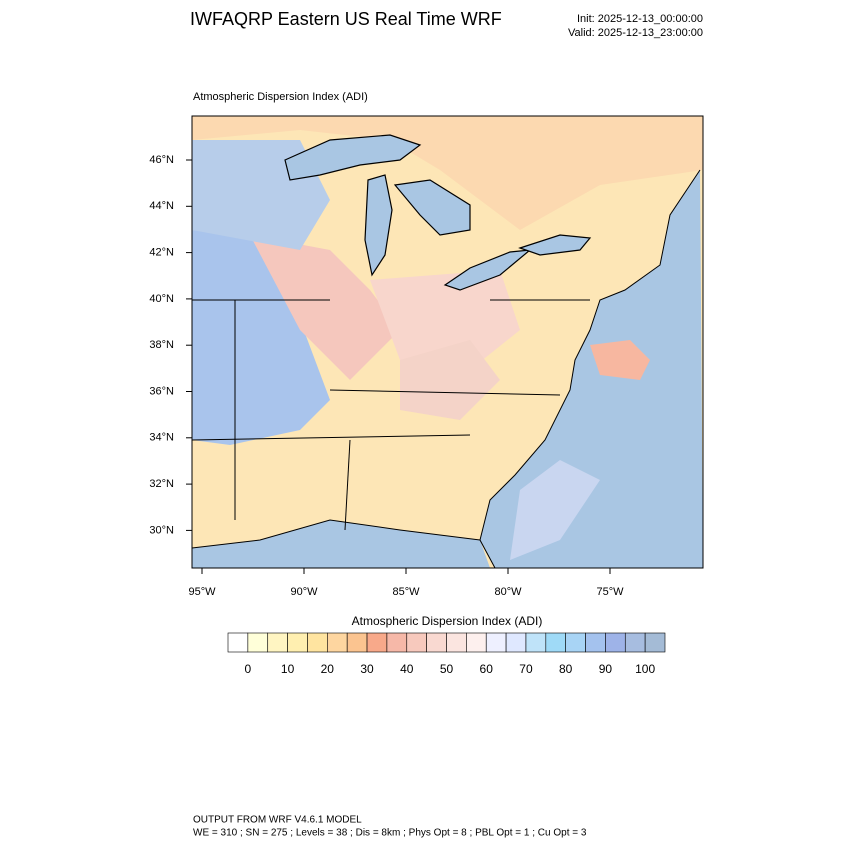 The image size is (850, 855). I want to click on colorbar-label: 50, so click(447, 669).